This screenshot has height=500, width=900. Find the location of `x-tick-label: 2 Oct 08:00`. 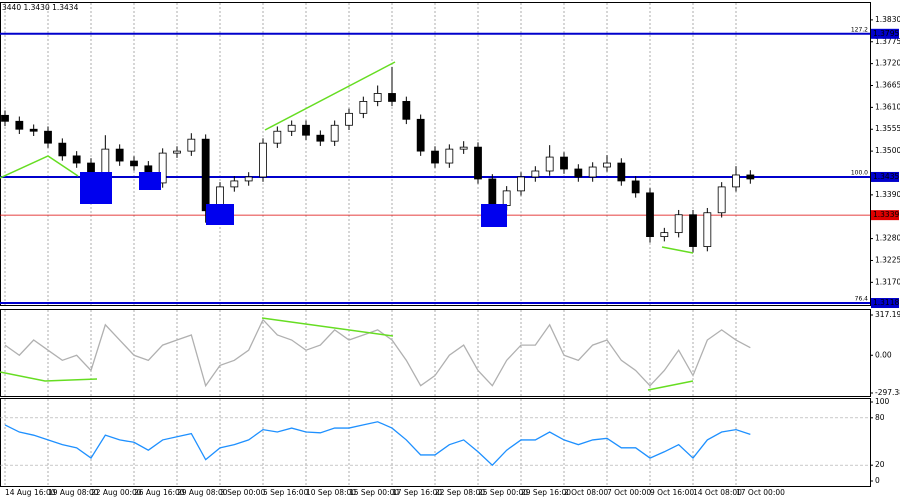

x-tick-label: 2 Oct 08:00 is located at coordinates (586, 492).